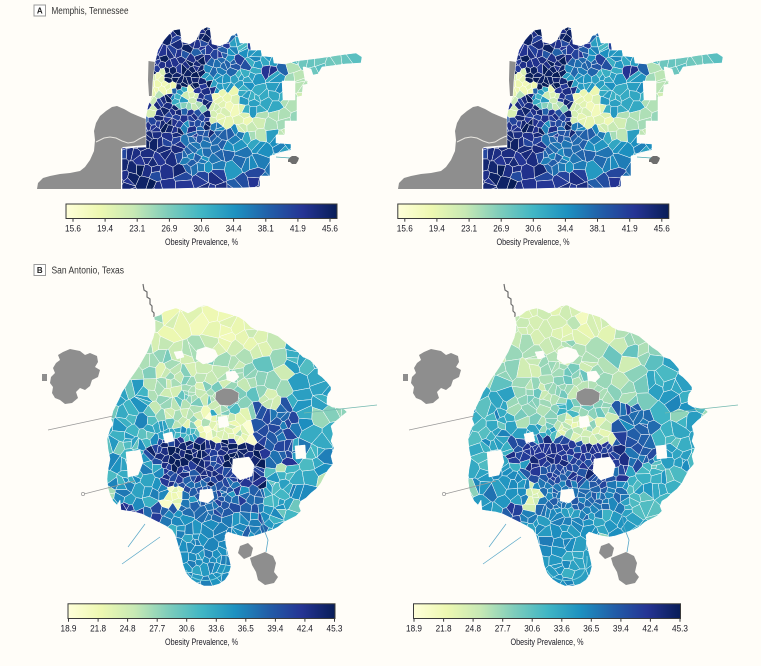 This screenshot has width=761, height=666. Describe the element at coordinates (40, 11) in the screenshot. I see `svg-text: A` at that location.